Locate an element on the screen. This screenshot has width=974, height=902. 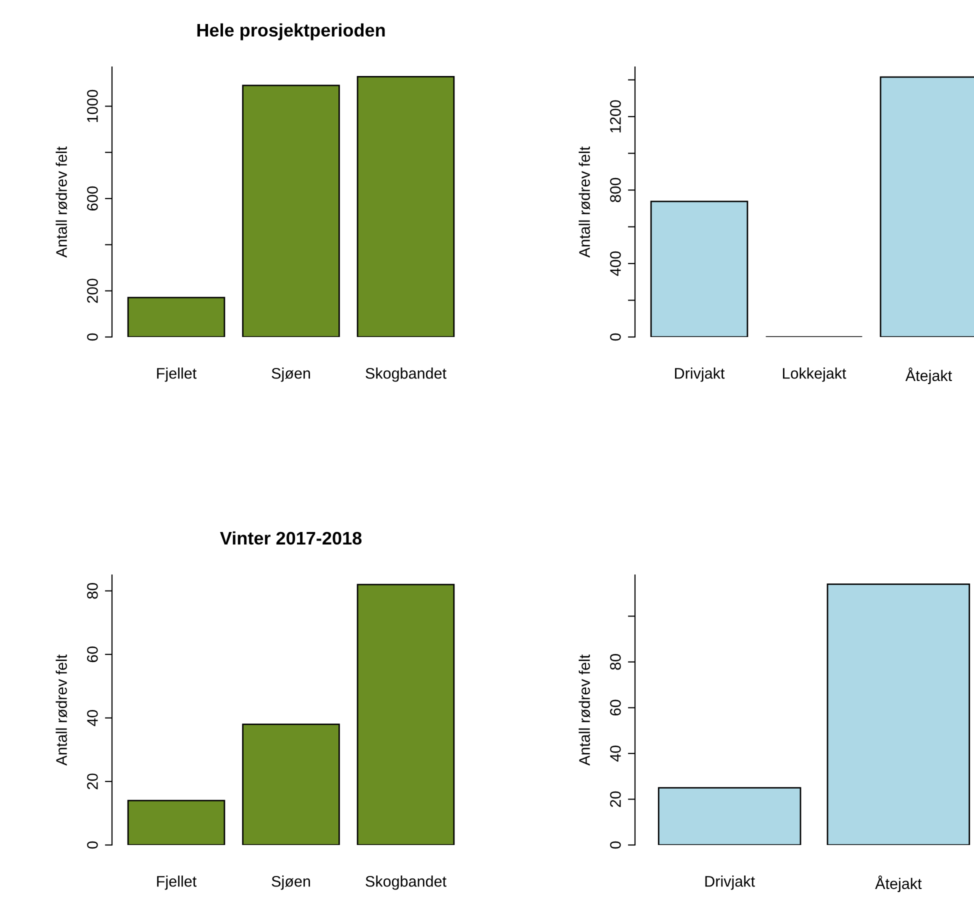
chart-title: Hele prosjektperioden is located at coordinates (291, 31).